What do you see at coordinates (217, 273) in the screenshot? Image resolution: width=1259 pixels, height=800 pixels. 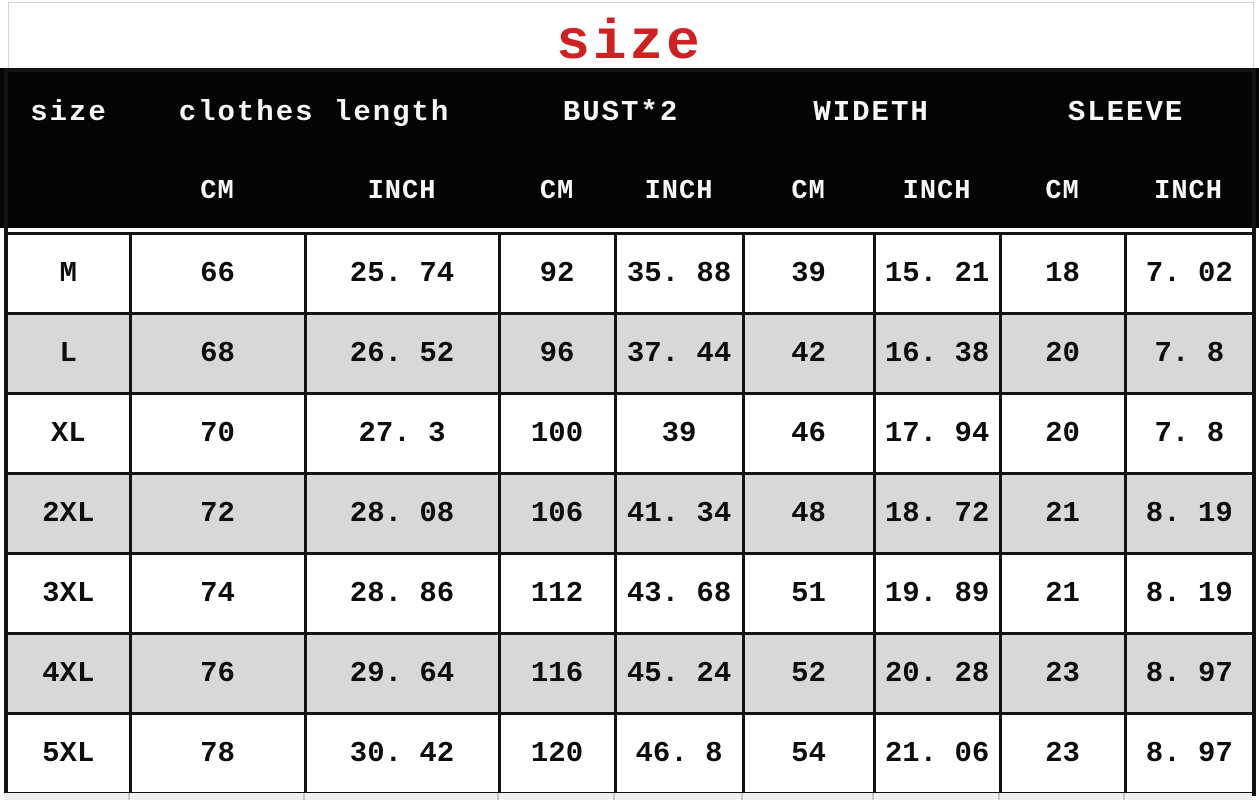 I see `value-cell: 66` at bounding box center [217, 273].